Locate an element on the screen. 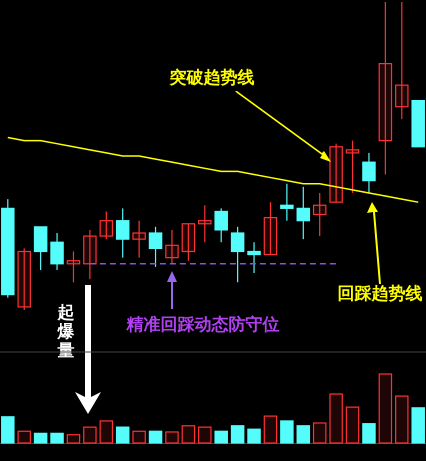 This screenshot has width=426, height=461. annotation: 回踩趋势线 is located at coordinates (380, 294).